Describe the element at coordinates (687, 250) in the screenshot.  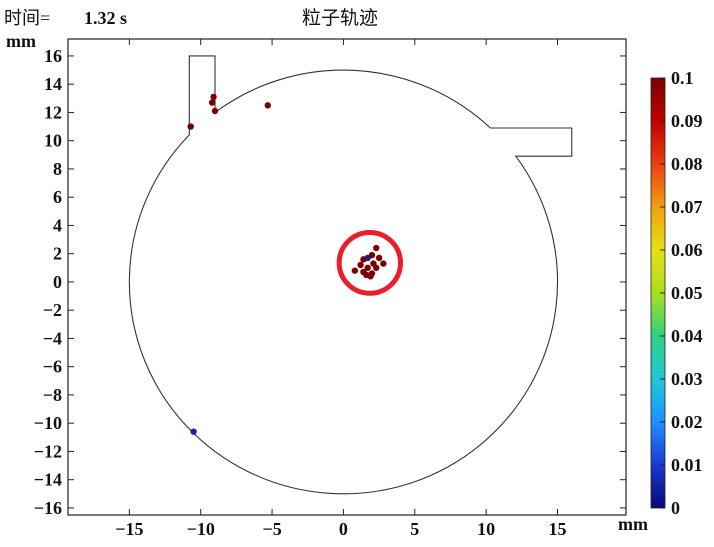
I see `colorbar-tick-label: 0.06` at that location.